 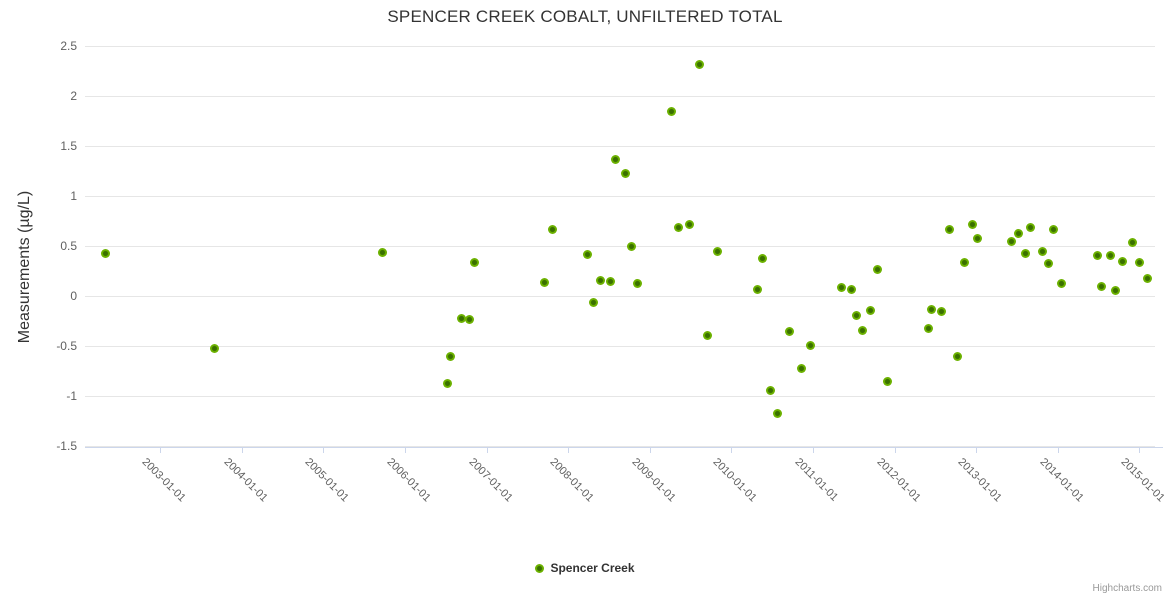 I want to click on x-tick-label: 2004-01-01, so click(x=245, y=480).